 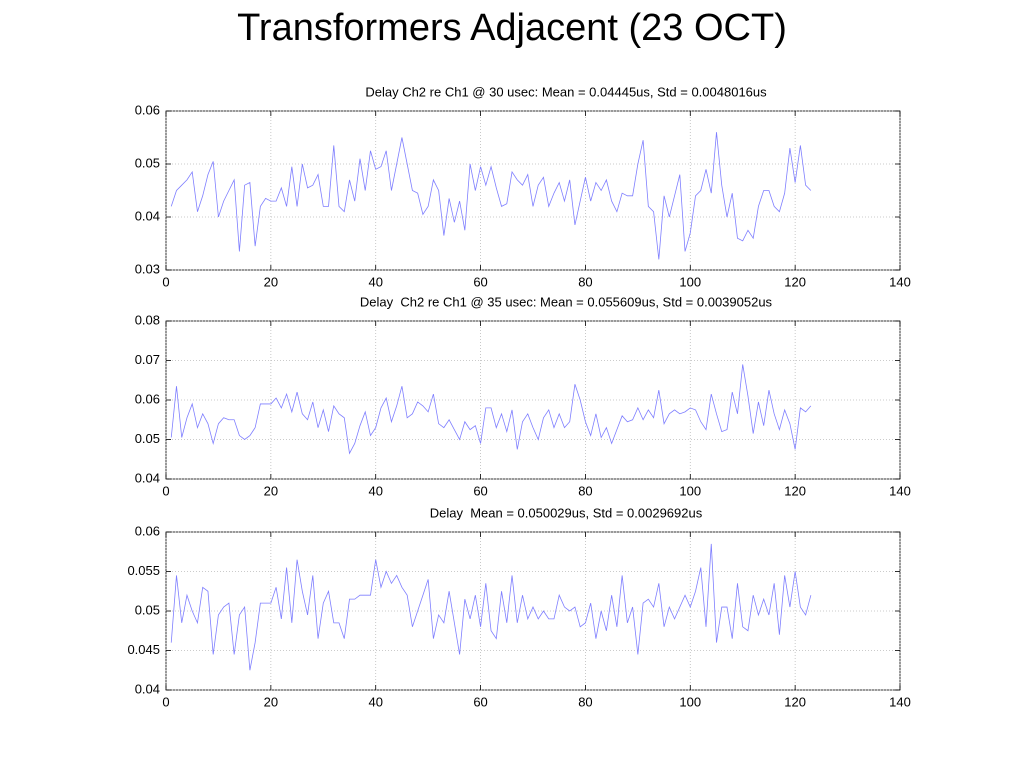 I want to click on y-tick-label: 0.055, so click(x=143, y=570).